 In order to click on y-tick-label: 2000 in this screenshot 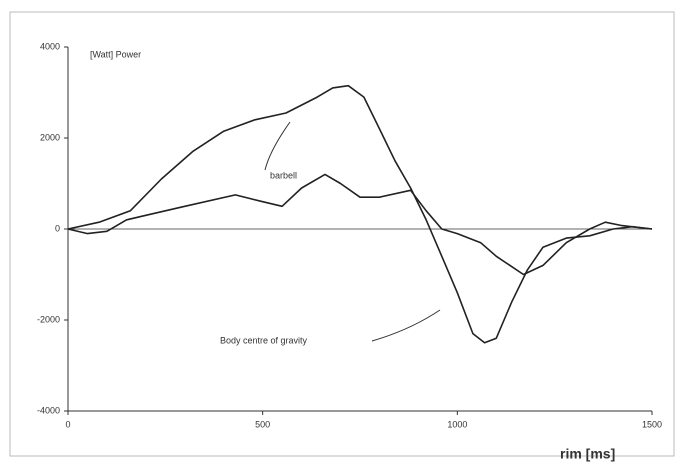, I will do `click(50, 137)`.